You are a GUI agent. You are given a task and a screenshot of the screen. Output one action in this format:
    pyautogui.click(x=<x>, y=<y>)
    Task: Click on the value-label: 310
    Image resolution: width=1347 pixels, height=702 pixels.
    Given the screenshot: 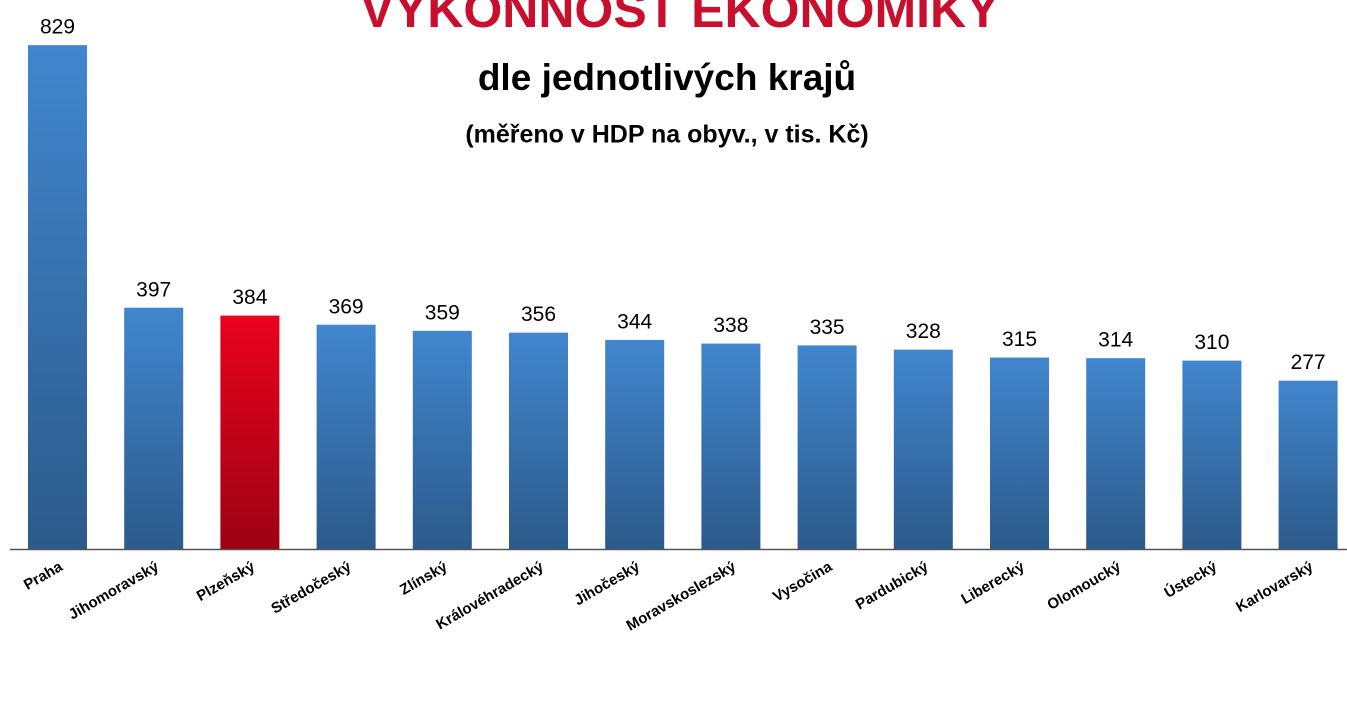 What is the action you would take?
    pyautogui.click(x=1211, y=342)
    